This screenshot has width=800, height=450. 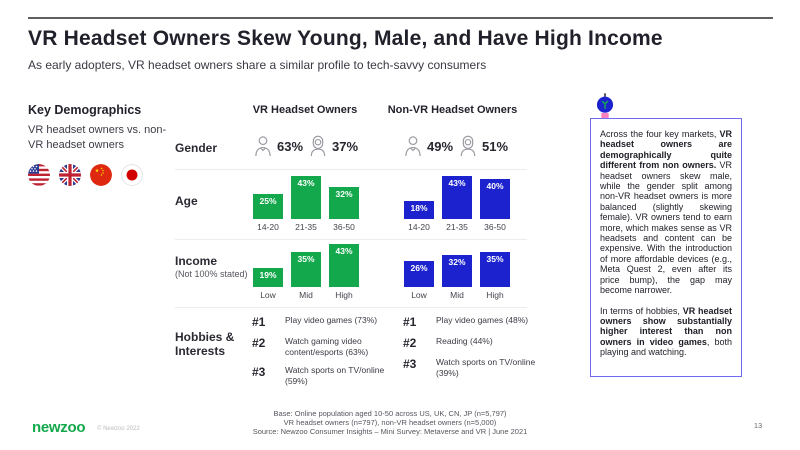 I want to click on income-row-label: Income, so click(x=196, y=261).